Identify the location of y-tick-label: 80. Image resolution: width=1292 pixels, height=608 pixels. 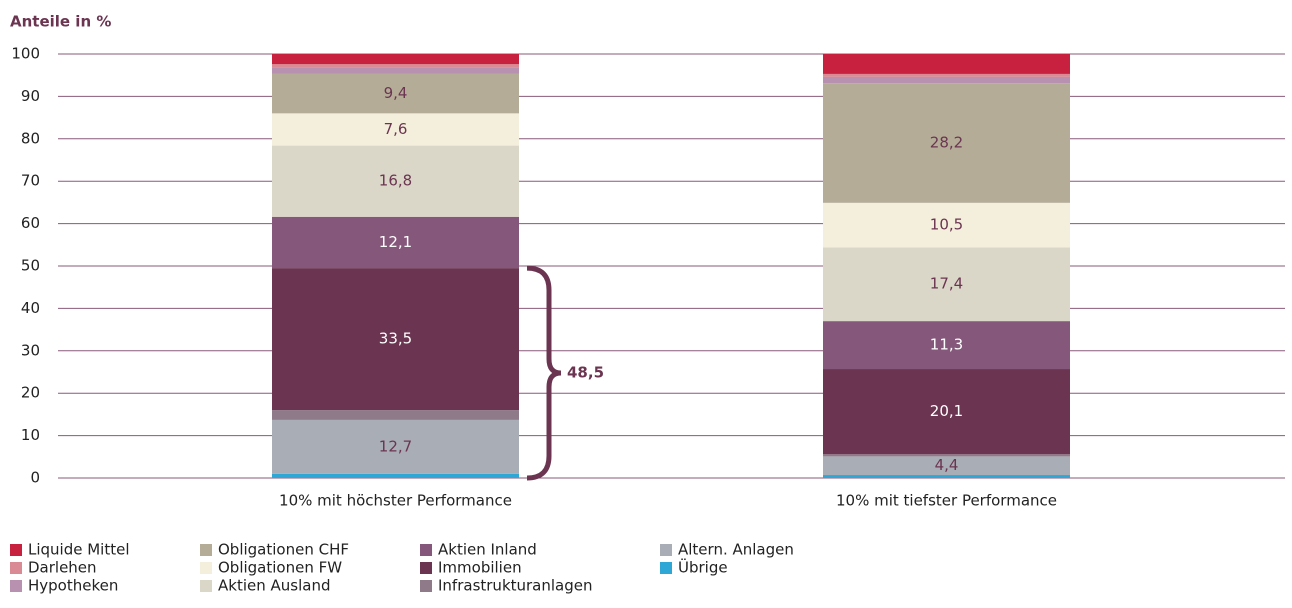
(30, 138).